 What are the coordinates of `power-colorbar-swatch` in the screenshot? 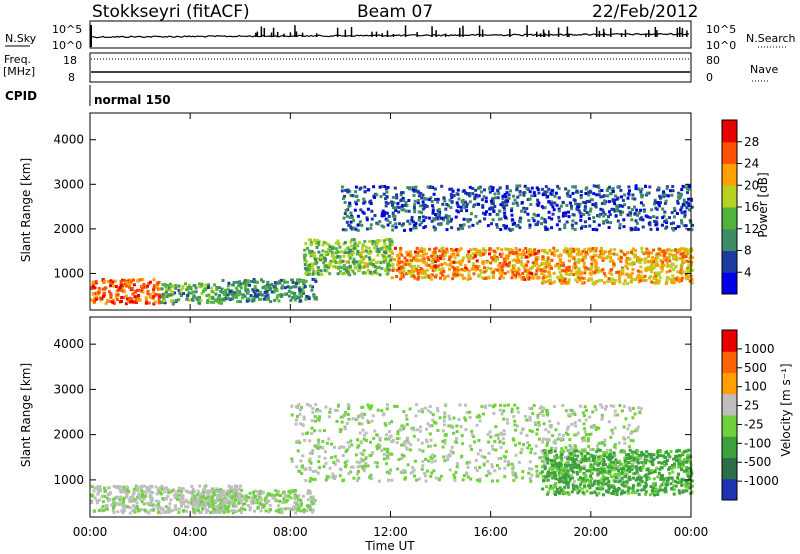 It's located at (729, 196).